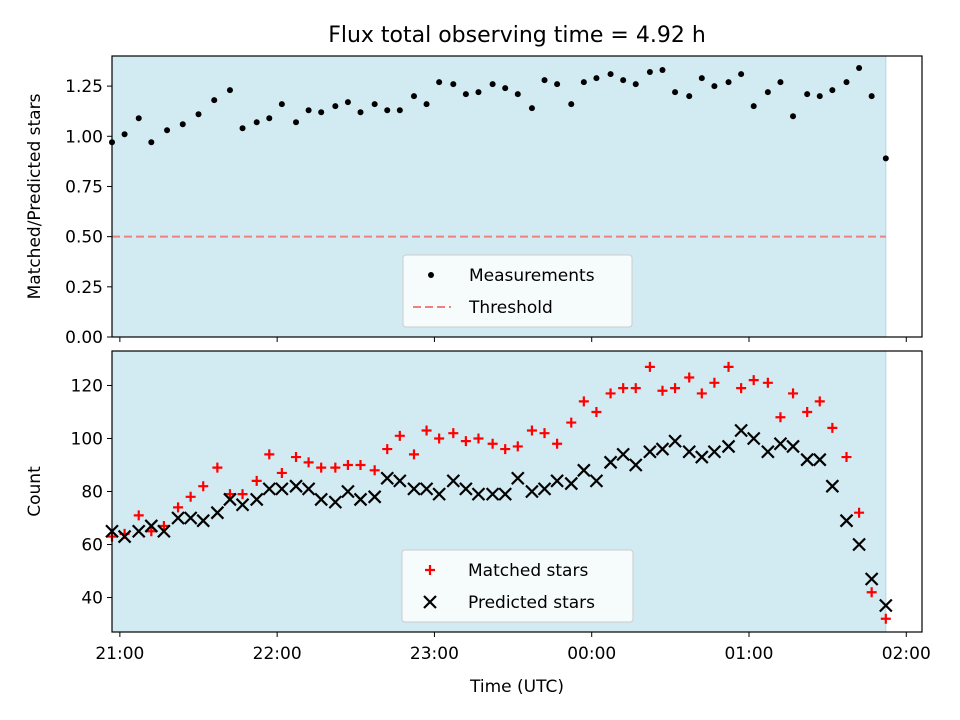 The height and width of the screenshot is (720, 960). Describe the element at coordinates (517, 291) in the screenshot. I see `legend-top: Measurements Threshold` at that location.